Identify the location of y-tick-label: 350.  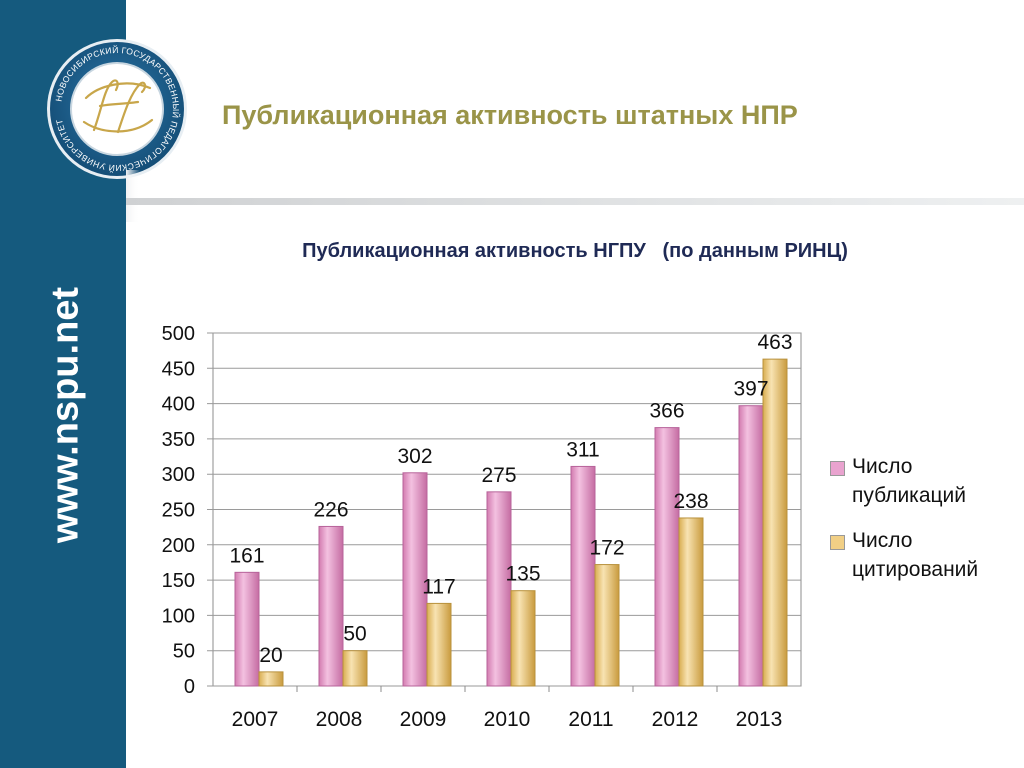
(178, 440).